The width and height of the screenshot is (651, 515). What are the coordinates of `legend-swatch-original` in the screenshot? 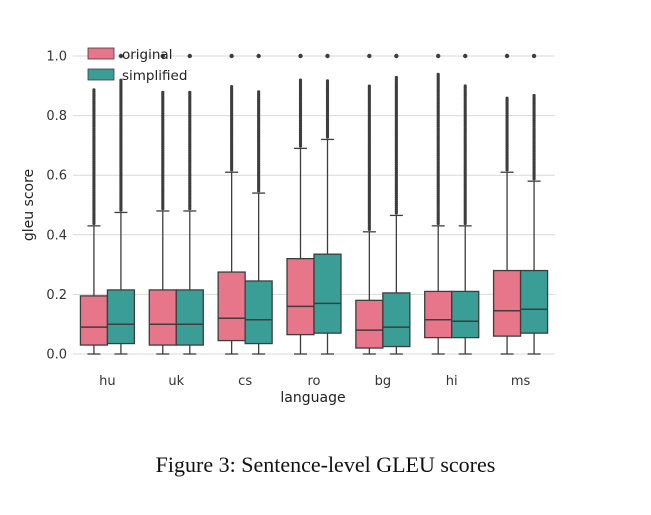 It's located at (101, 53).